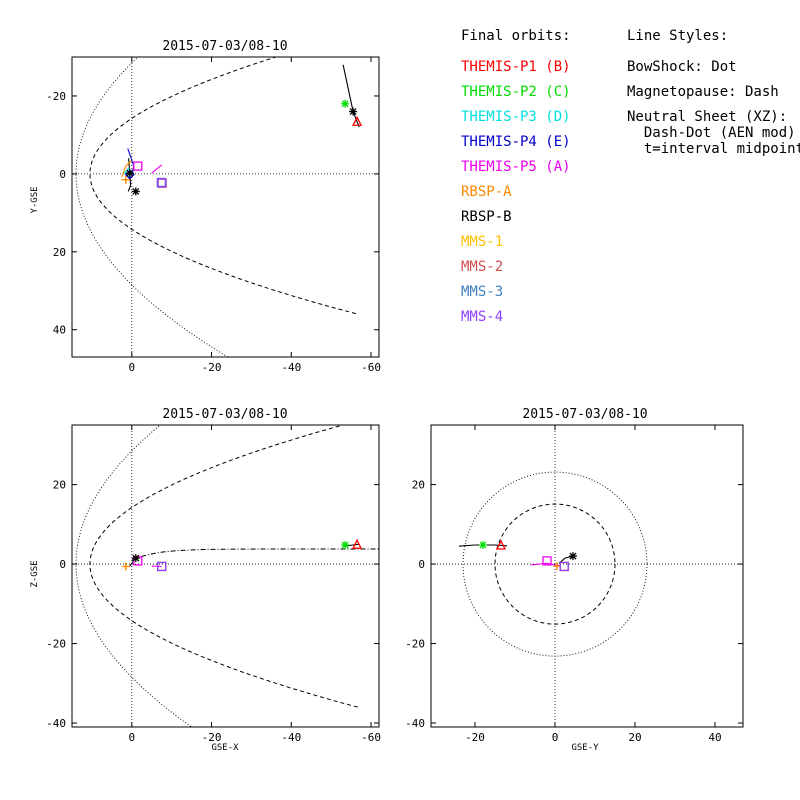 This screenshot has height=800, width=800. What do you see at coordinates (35, 573) in the screenshot?
I see `xz-panel-ylabel: Z-GSE` at bounding box center [35, 573].